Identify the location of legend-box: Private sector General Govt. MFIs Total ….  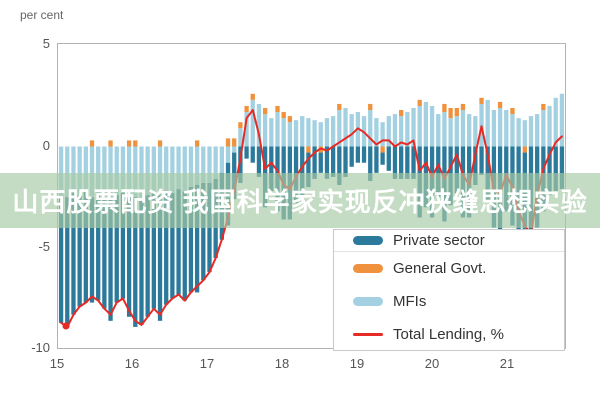
(449, 290).